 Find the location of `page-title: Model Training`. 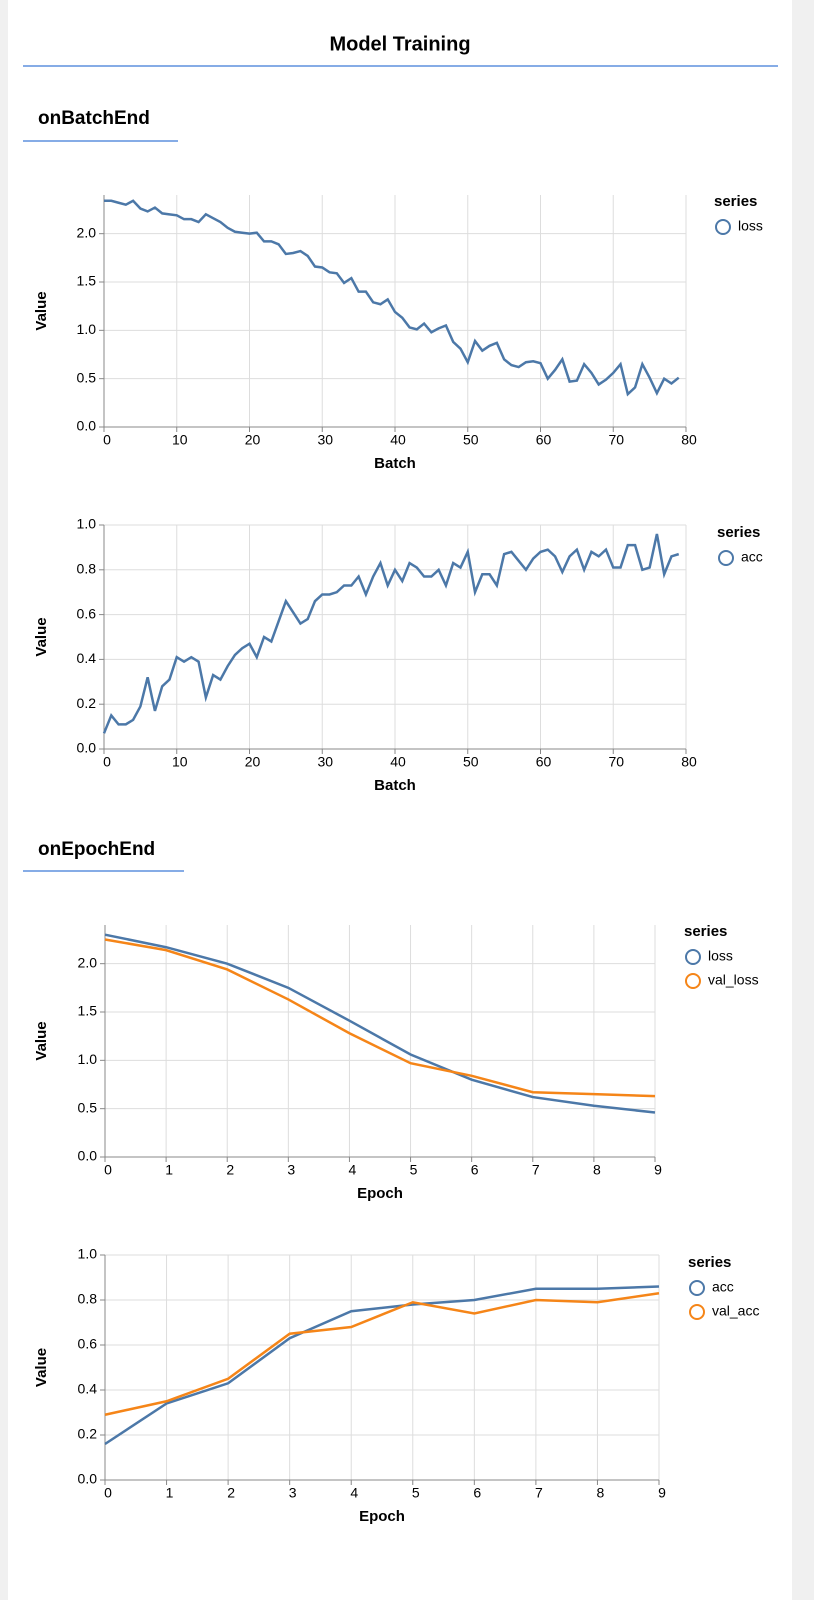

page-title: Model Training is located at coordinates (399, 44).